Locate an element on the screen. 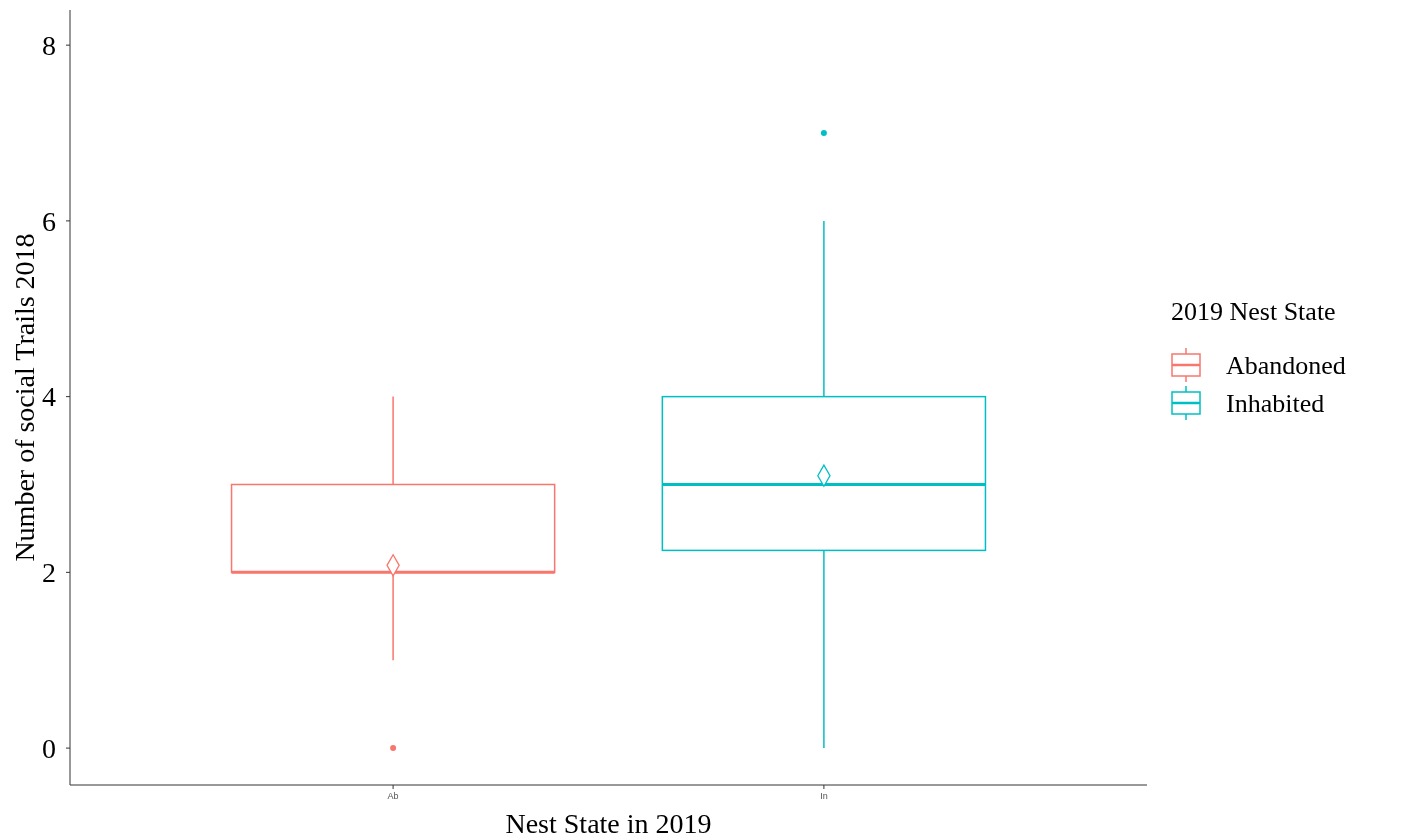 The height and width of the screenshot is (839, 1424). legend-title: 2019 Nest State is located at coordinates (1253, 311).